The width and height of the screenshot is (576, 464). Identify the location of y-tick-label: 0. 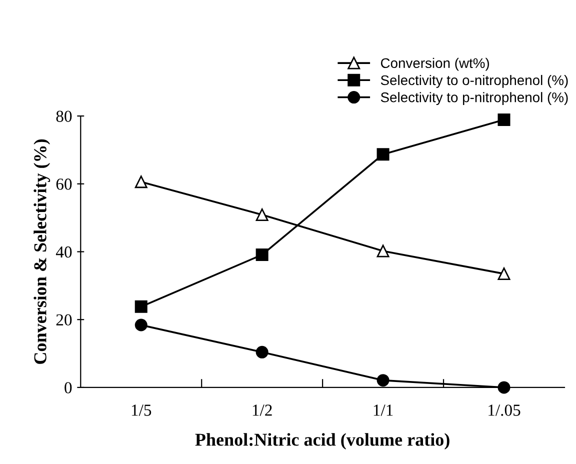
(68, 388).